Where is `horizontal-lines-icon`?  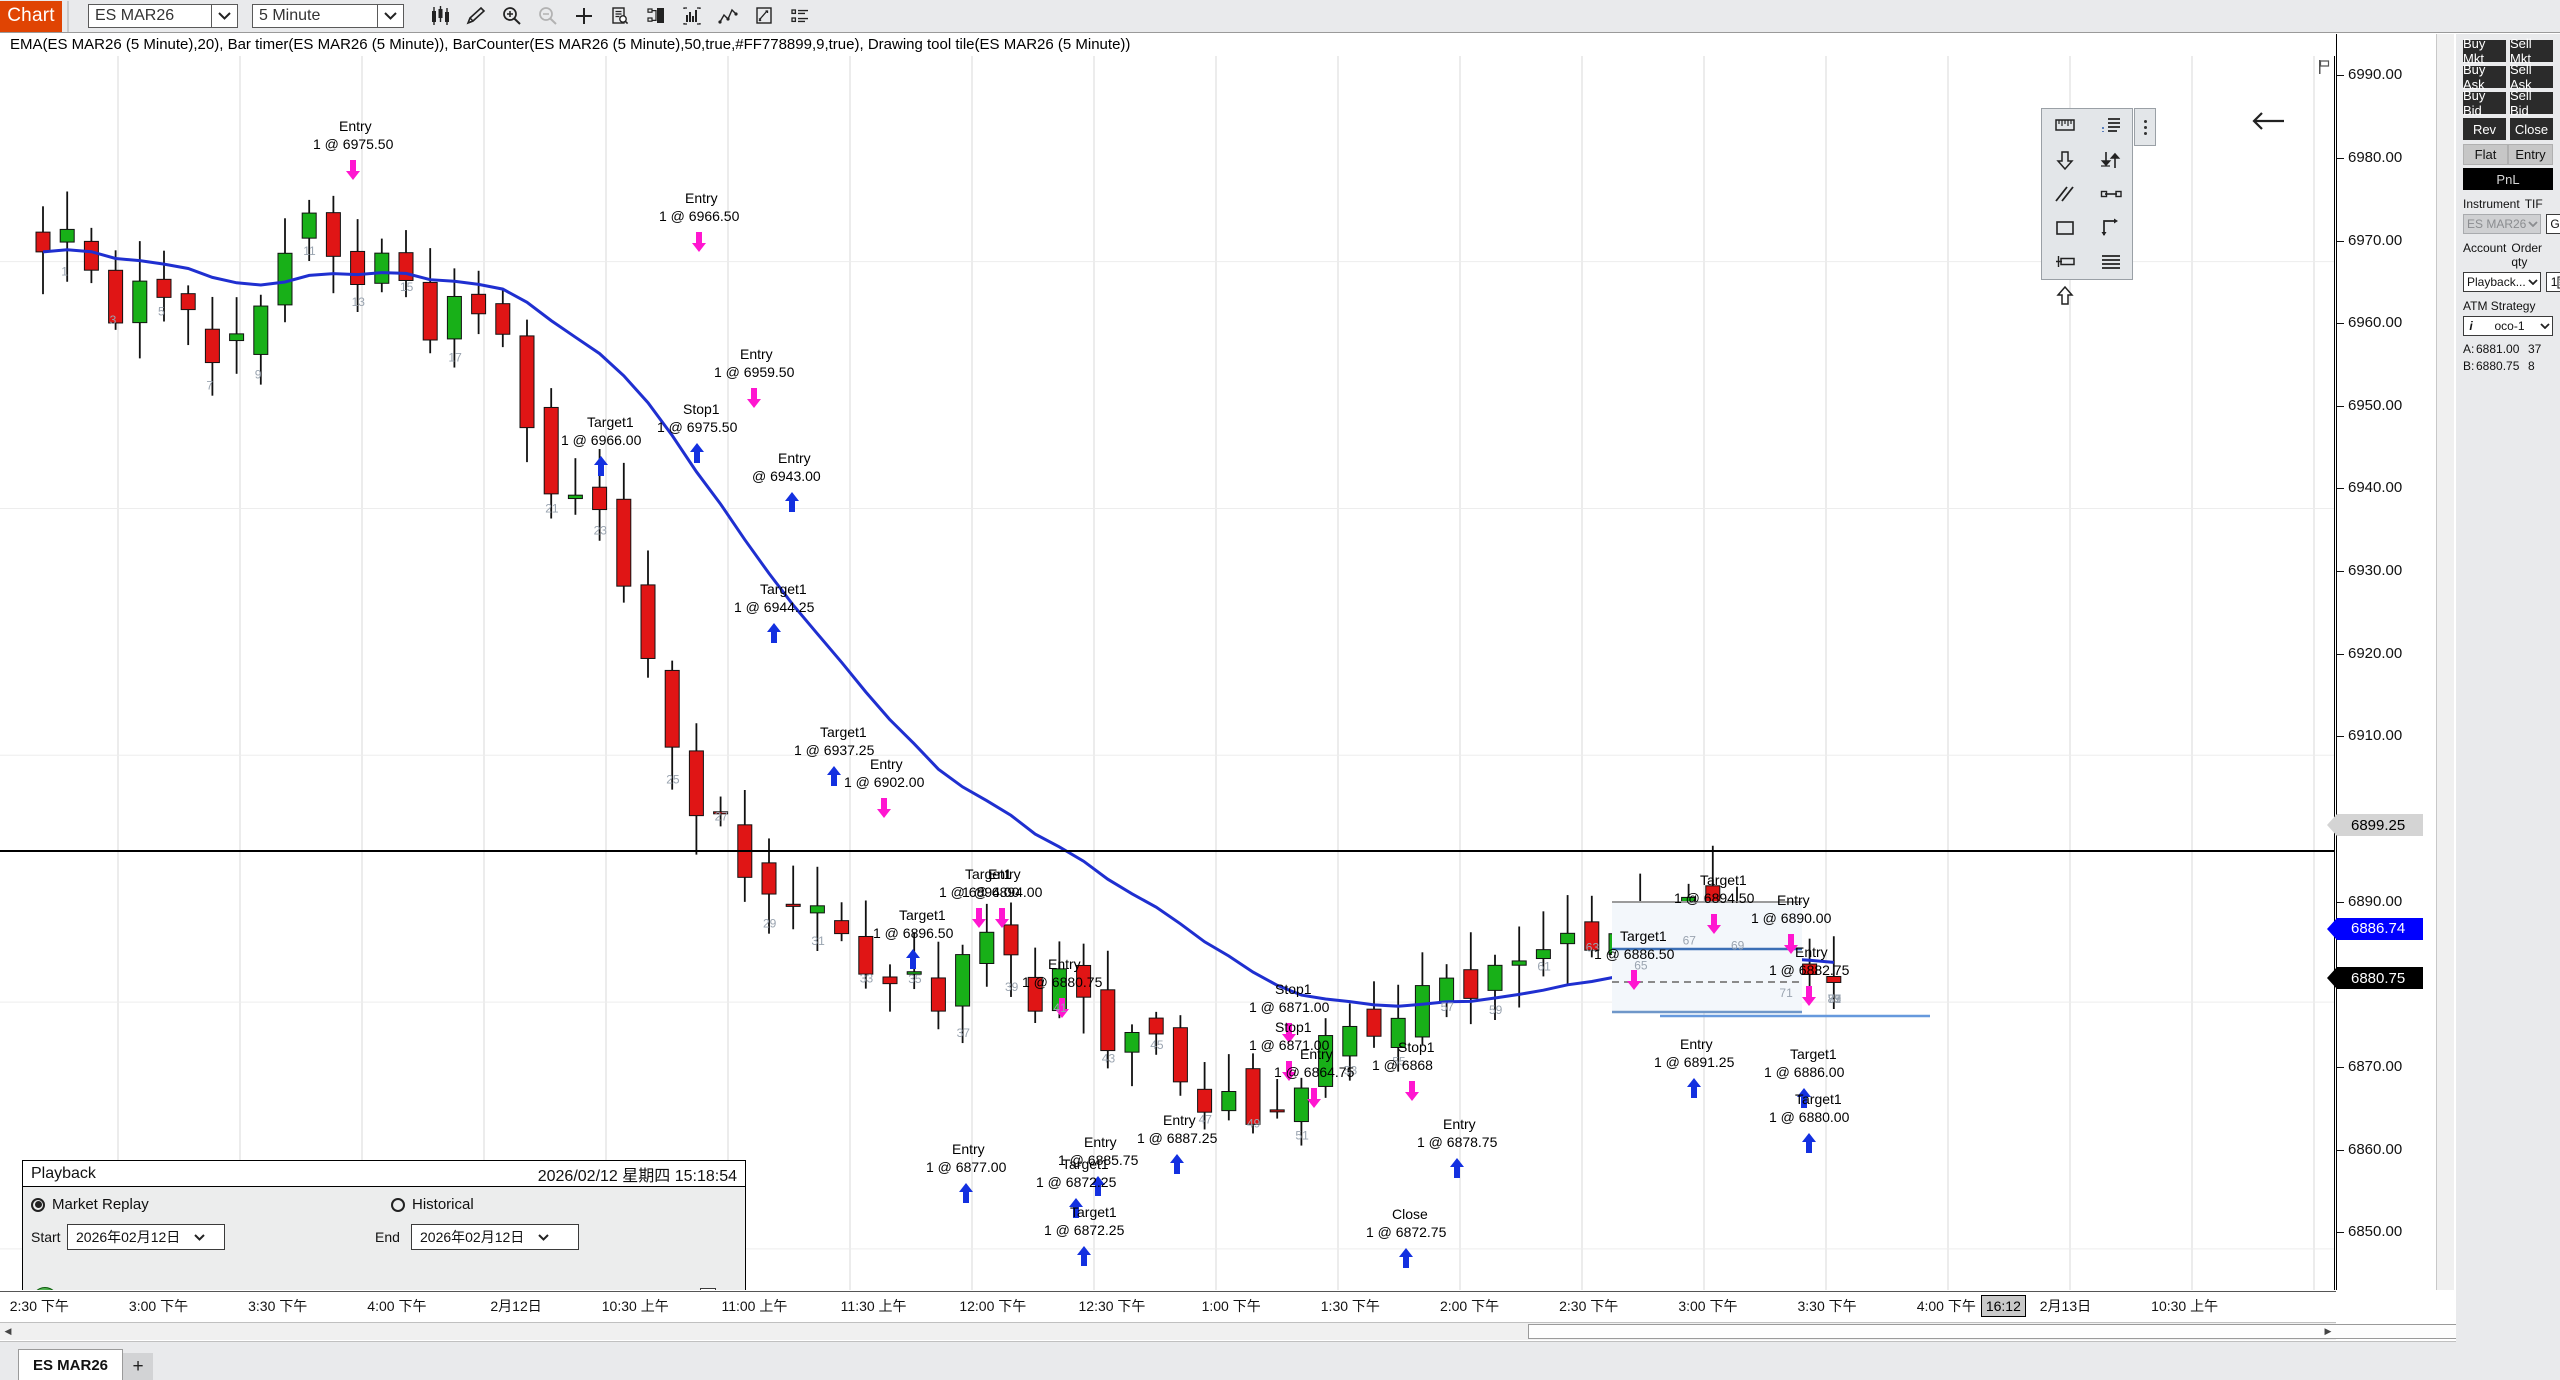
horizontal-lines-icon is located at coordinates (2111, 262).